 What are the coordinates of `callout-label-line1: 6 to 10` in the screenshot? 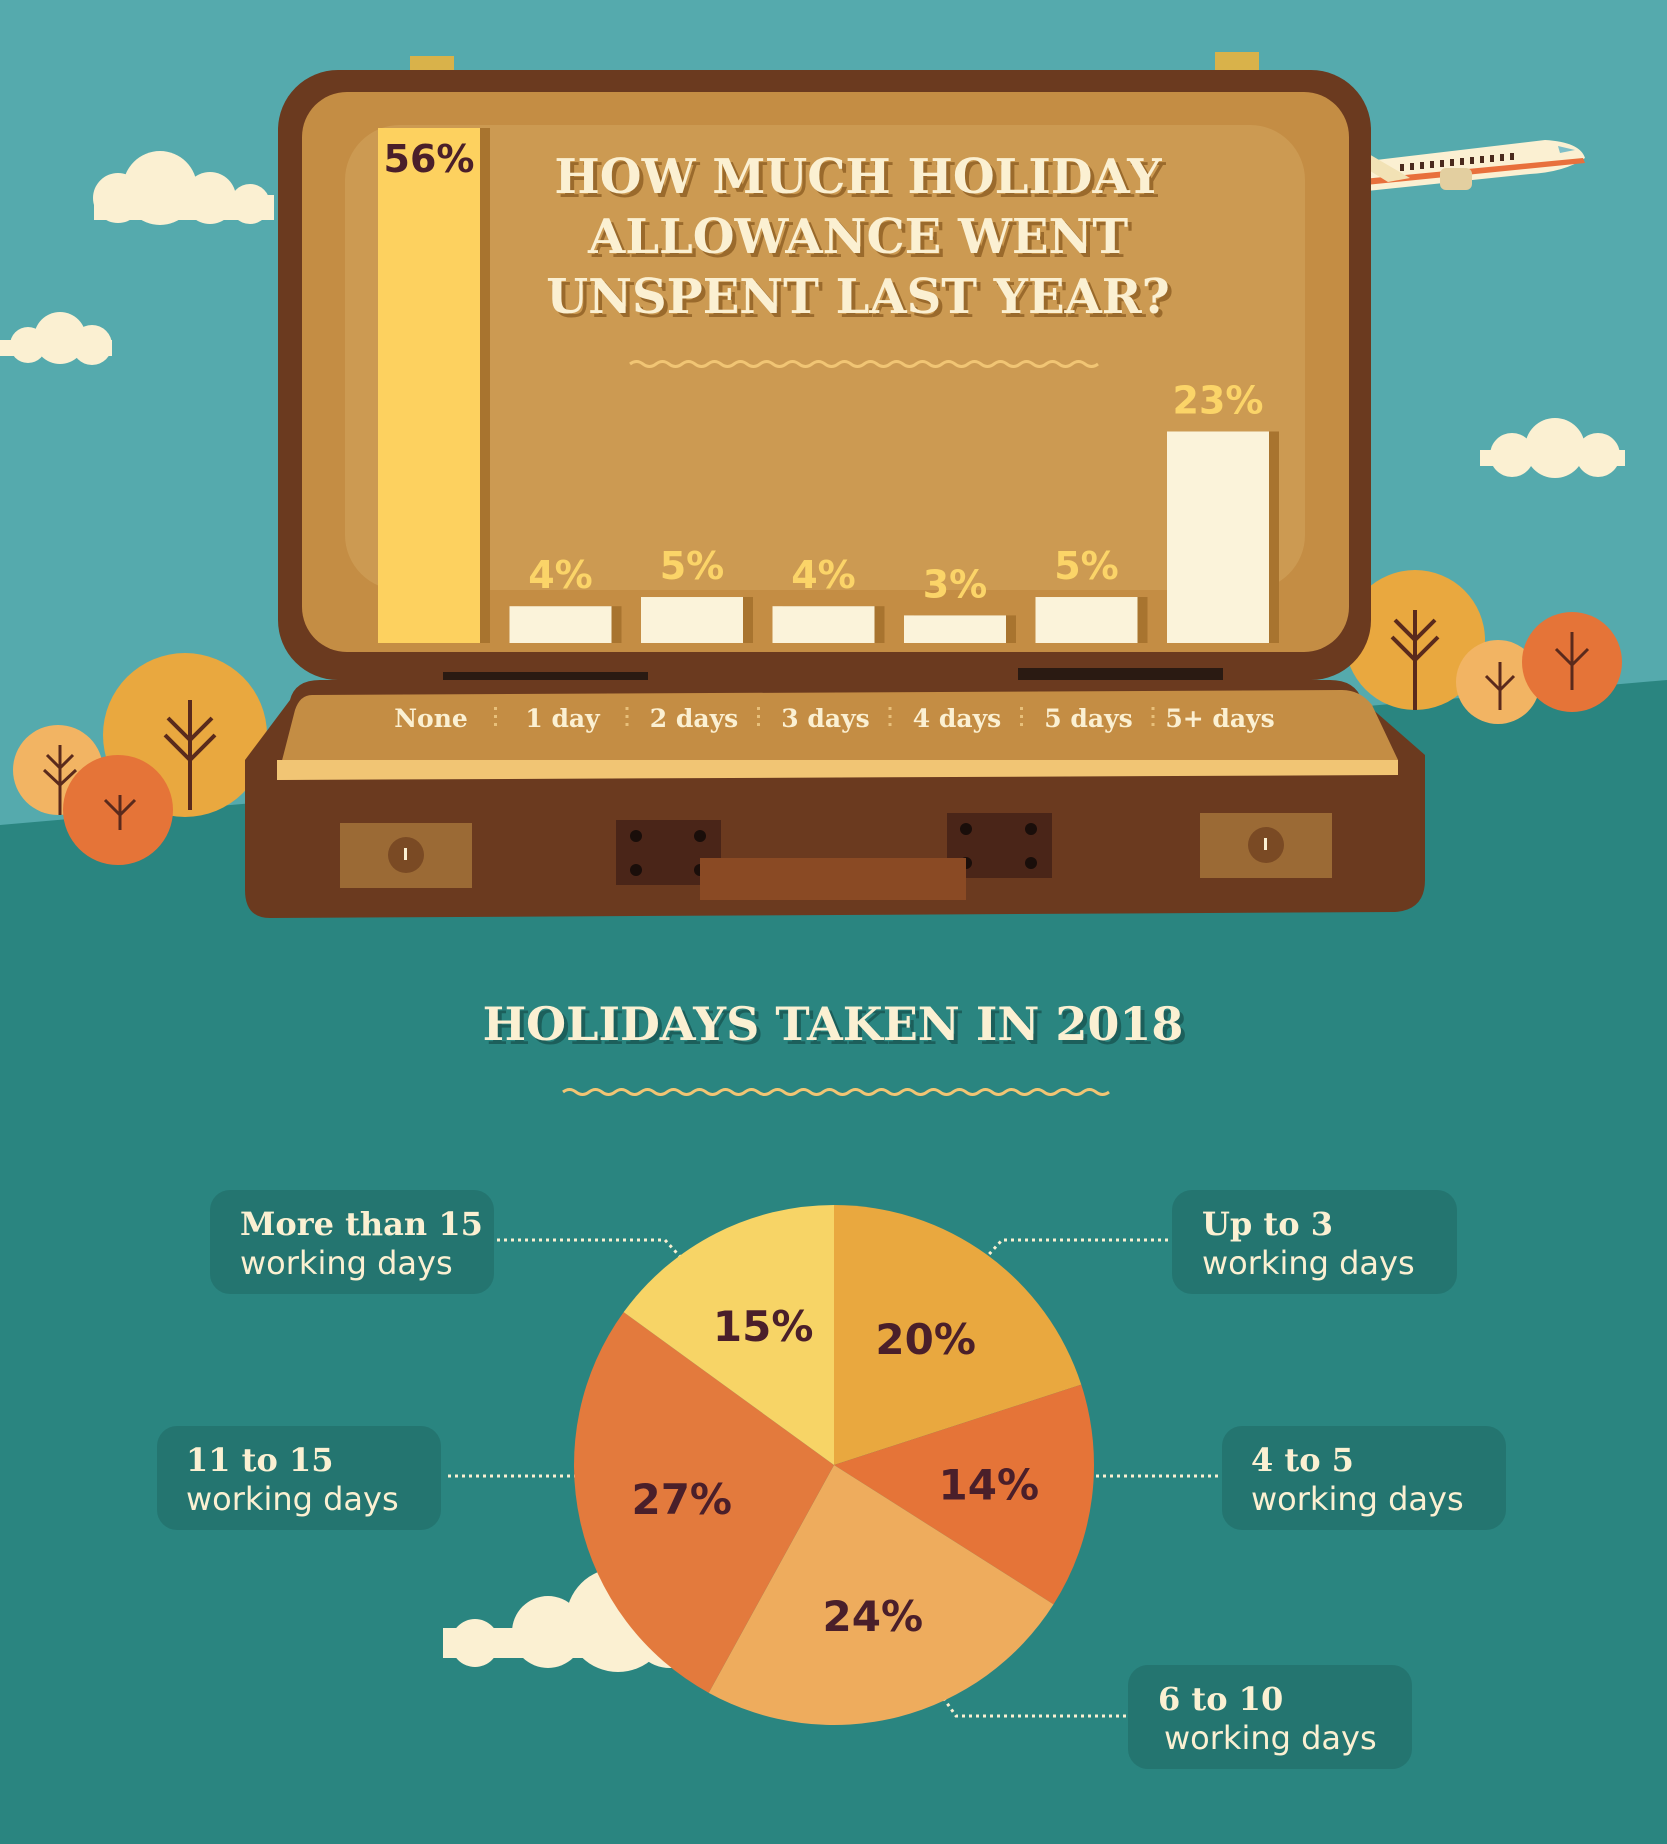 It's located at (1220, 1699).